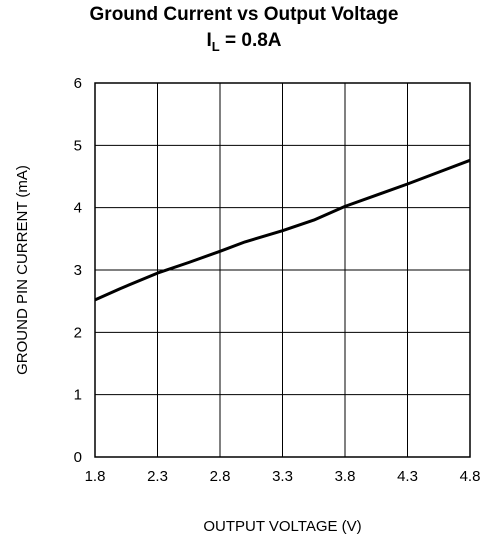 This screenshot has height=542, width=488. I want to click on y-axis-label: GROUND PIN CURRENT (mA), so click(22, 270).